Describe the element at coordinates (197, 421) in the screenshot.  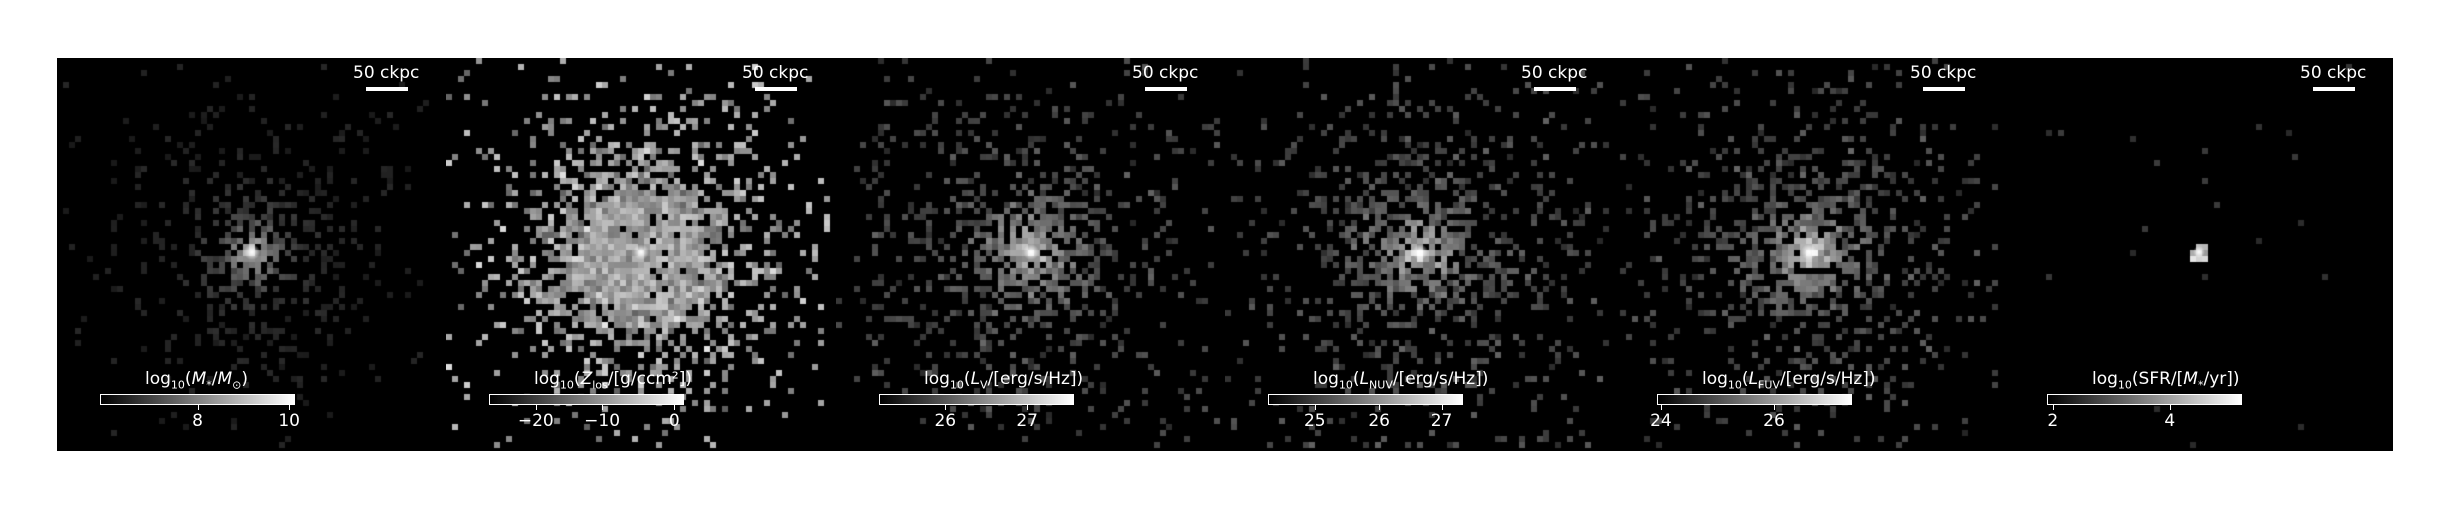
I see `colorbar-tick-label: 8` at that location.